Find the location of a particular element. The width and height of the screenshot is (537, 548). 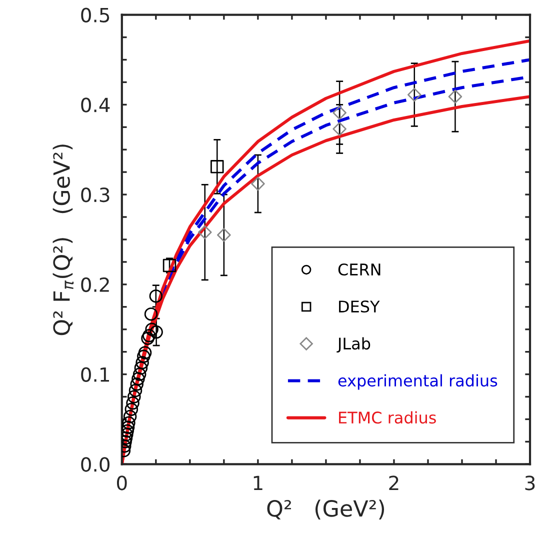

y-tick-label: 0.0 is located at coordinates (95, 464).